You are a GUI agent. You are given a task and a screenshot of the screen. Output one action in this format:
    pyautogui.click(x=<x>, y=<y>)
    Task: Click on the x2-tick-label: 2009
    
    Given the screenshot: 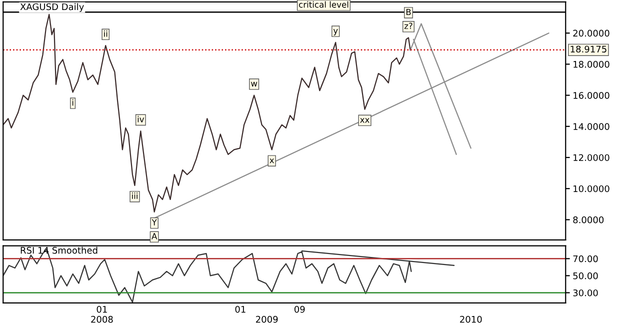 What is the action you would take?
    pyautogui.click(x=267, y=319)
    